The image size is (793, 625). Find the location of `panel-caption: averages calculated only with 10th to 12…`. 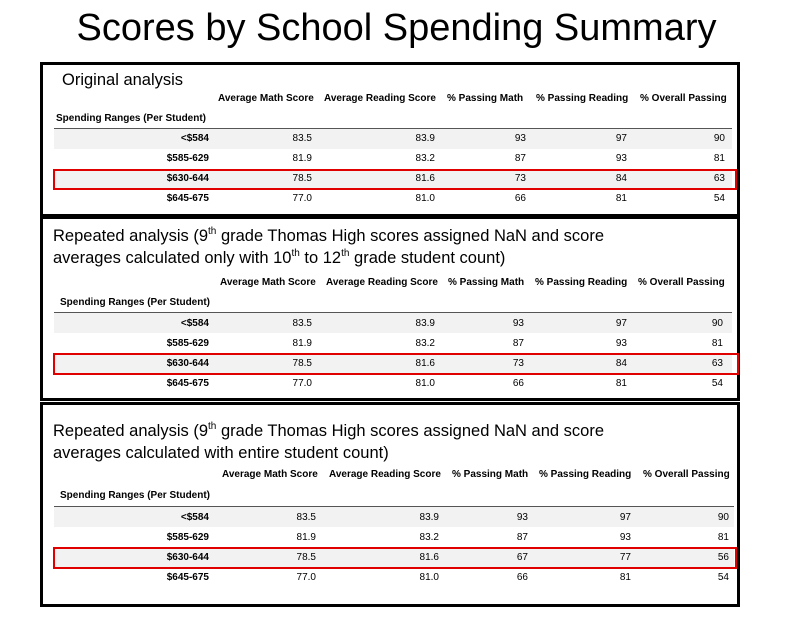

panel-caption: averages calculated only with 10th to 12… is located at coordinates (279, 258).